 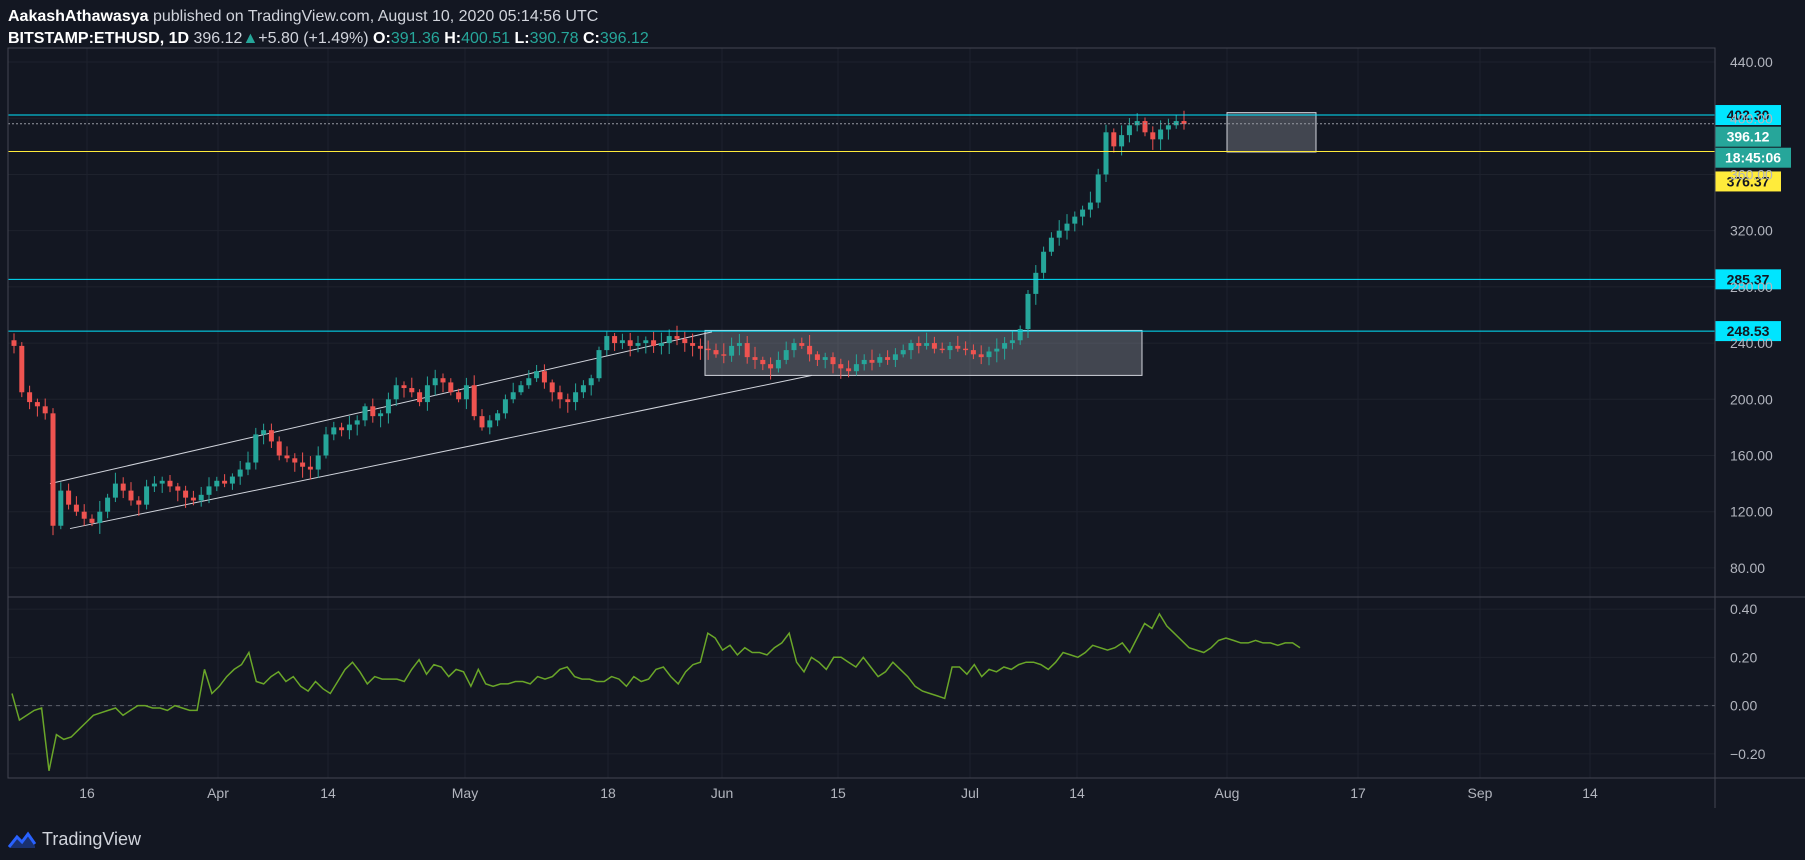 I want to click on time-tick-label: Sep, so click(x=1480, y=793).